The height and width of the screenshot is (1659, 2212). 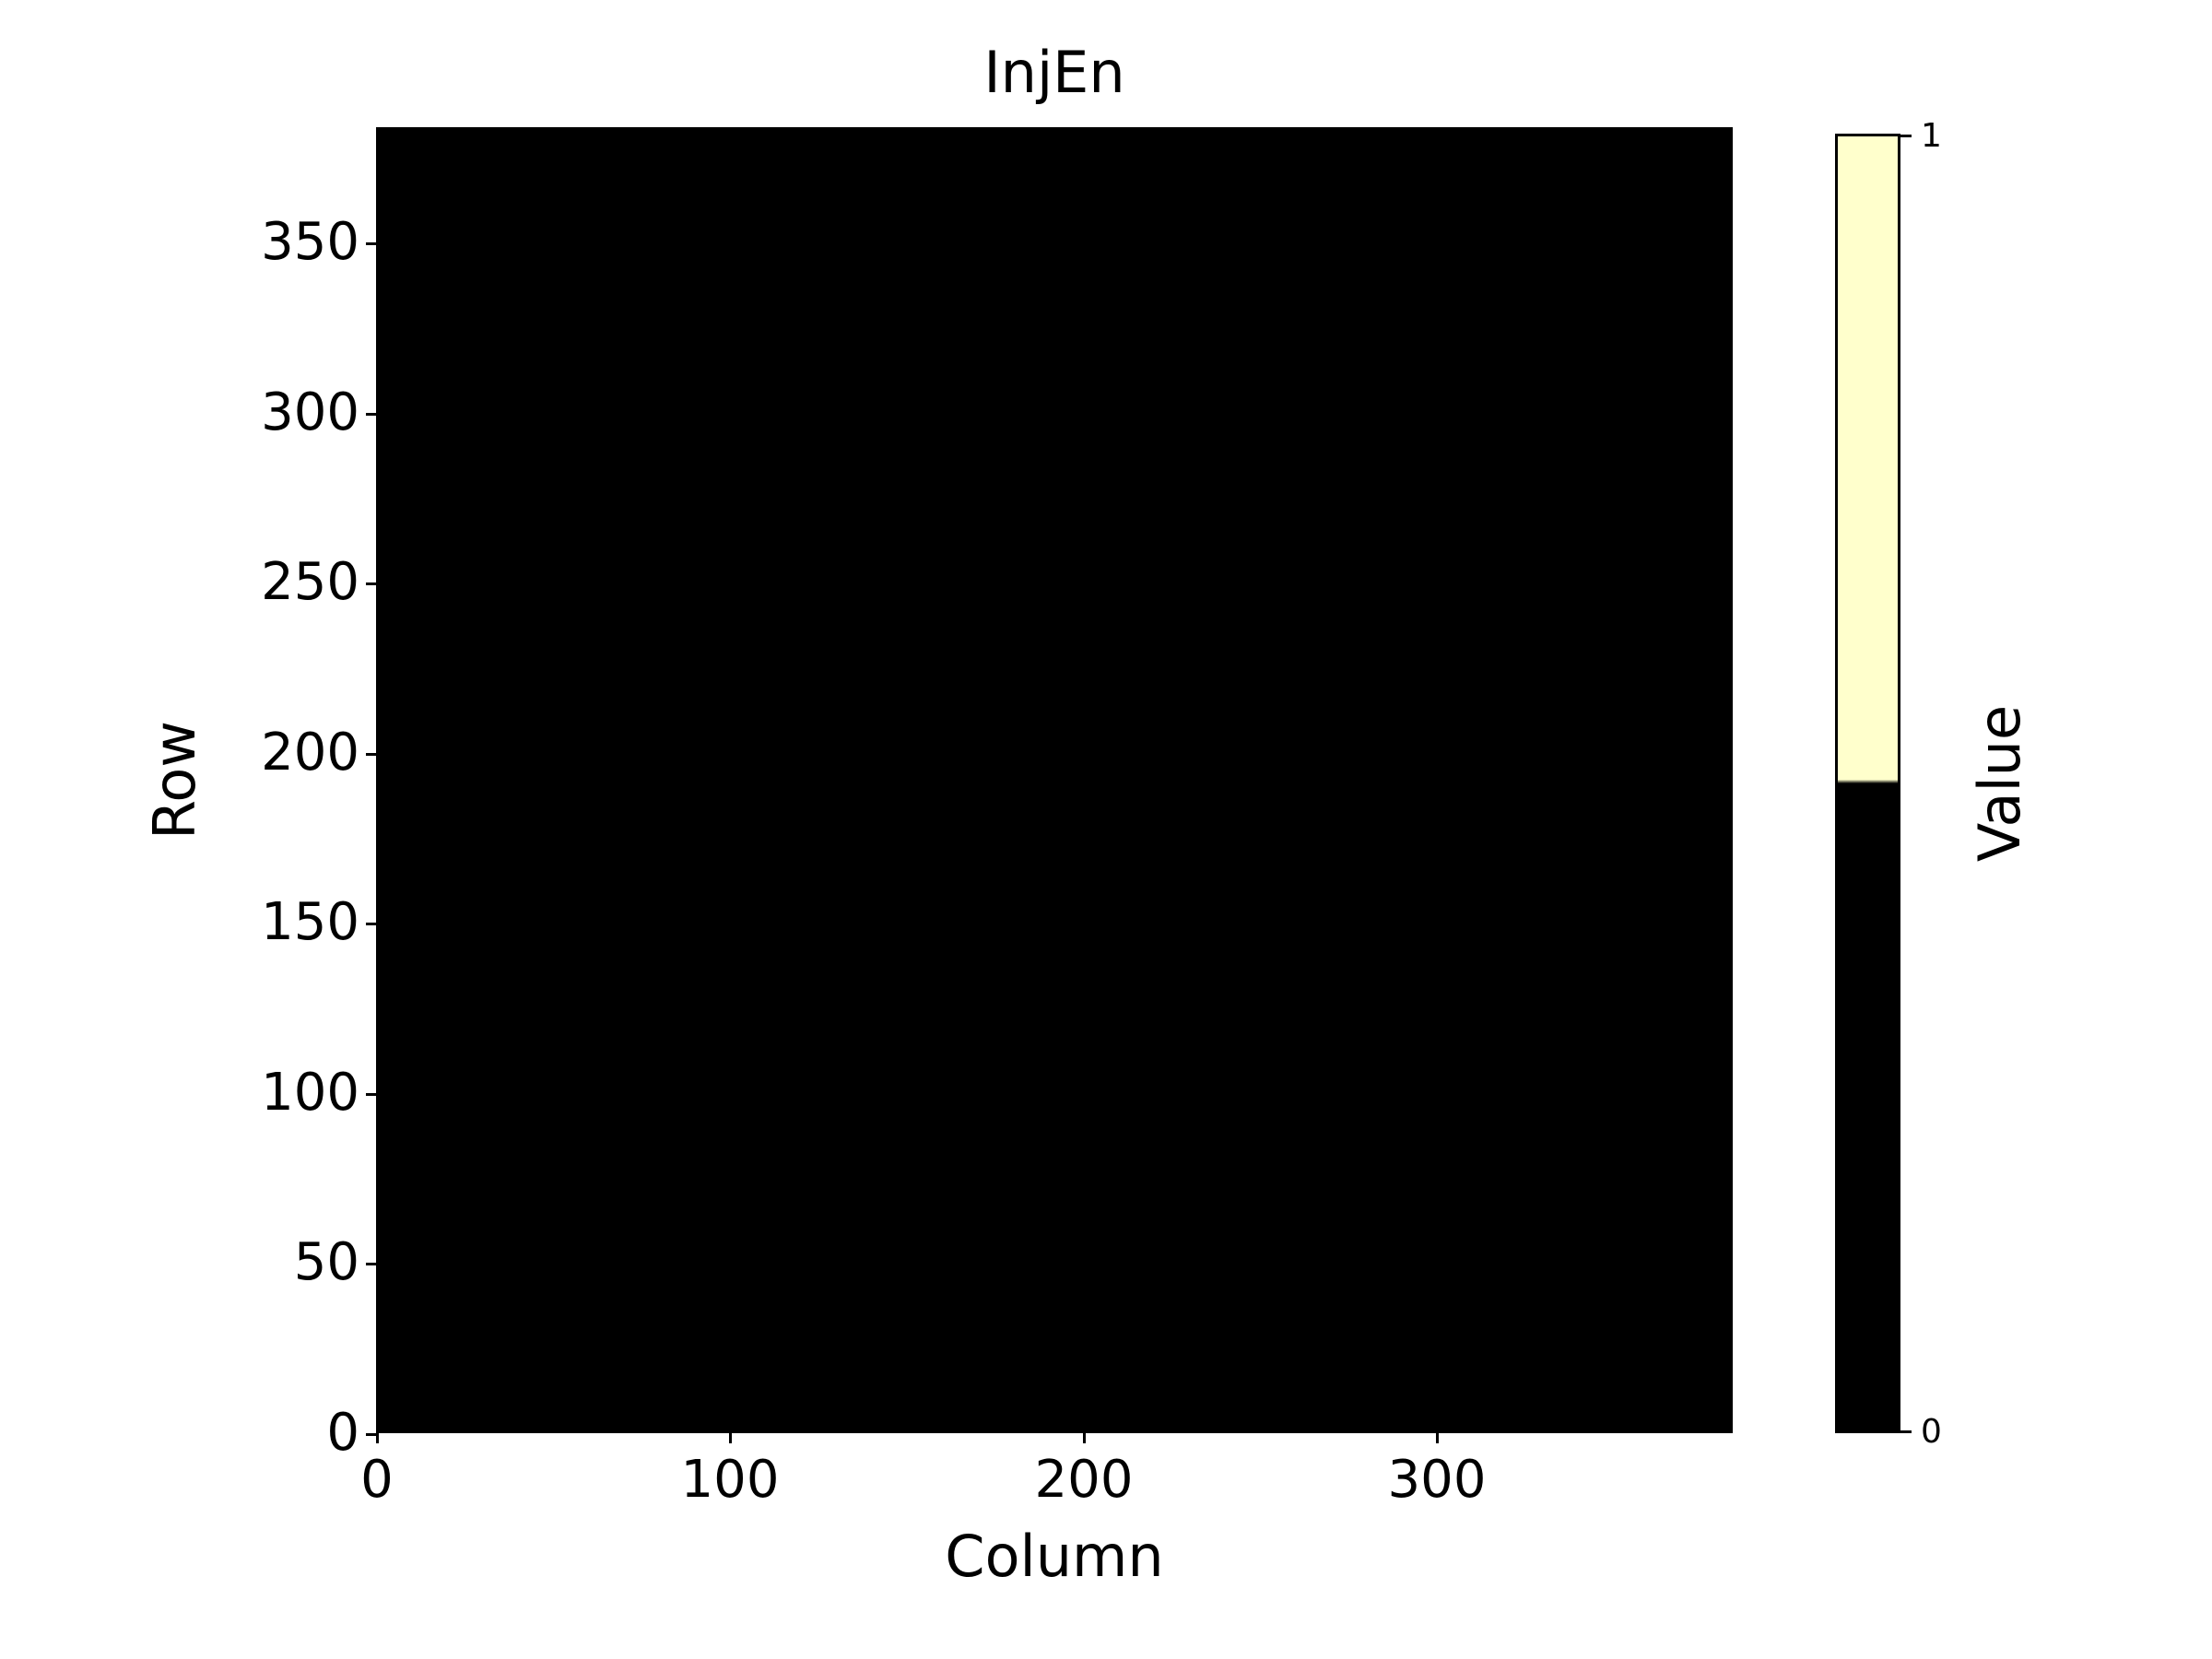 What do you see at coordinates (342, 1433) in the screenshot?
I see `ytick-label-0: 0` at bounding box center [342, 1433].